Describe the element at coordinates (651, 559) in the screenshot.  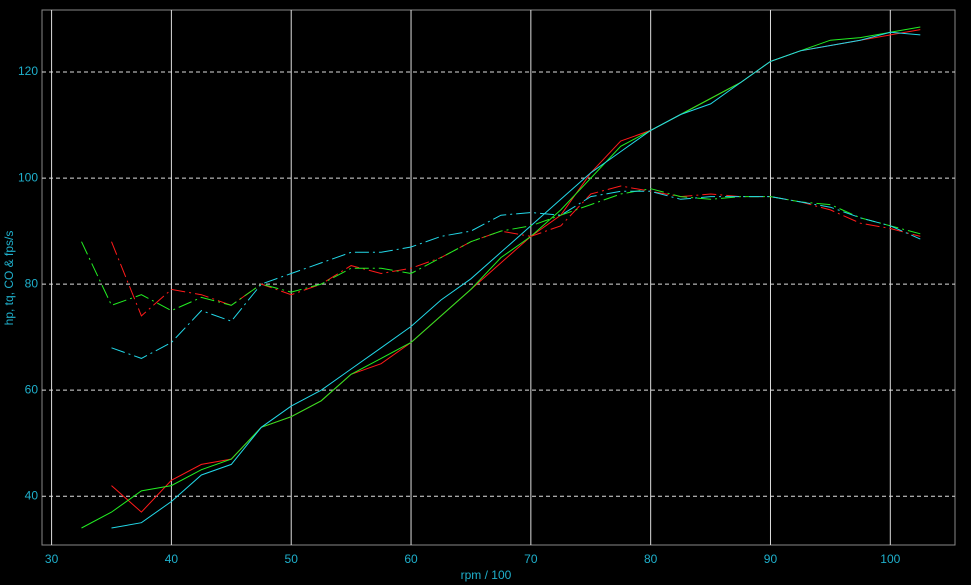
I see `x-tick-label: 80` at that location.